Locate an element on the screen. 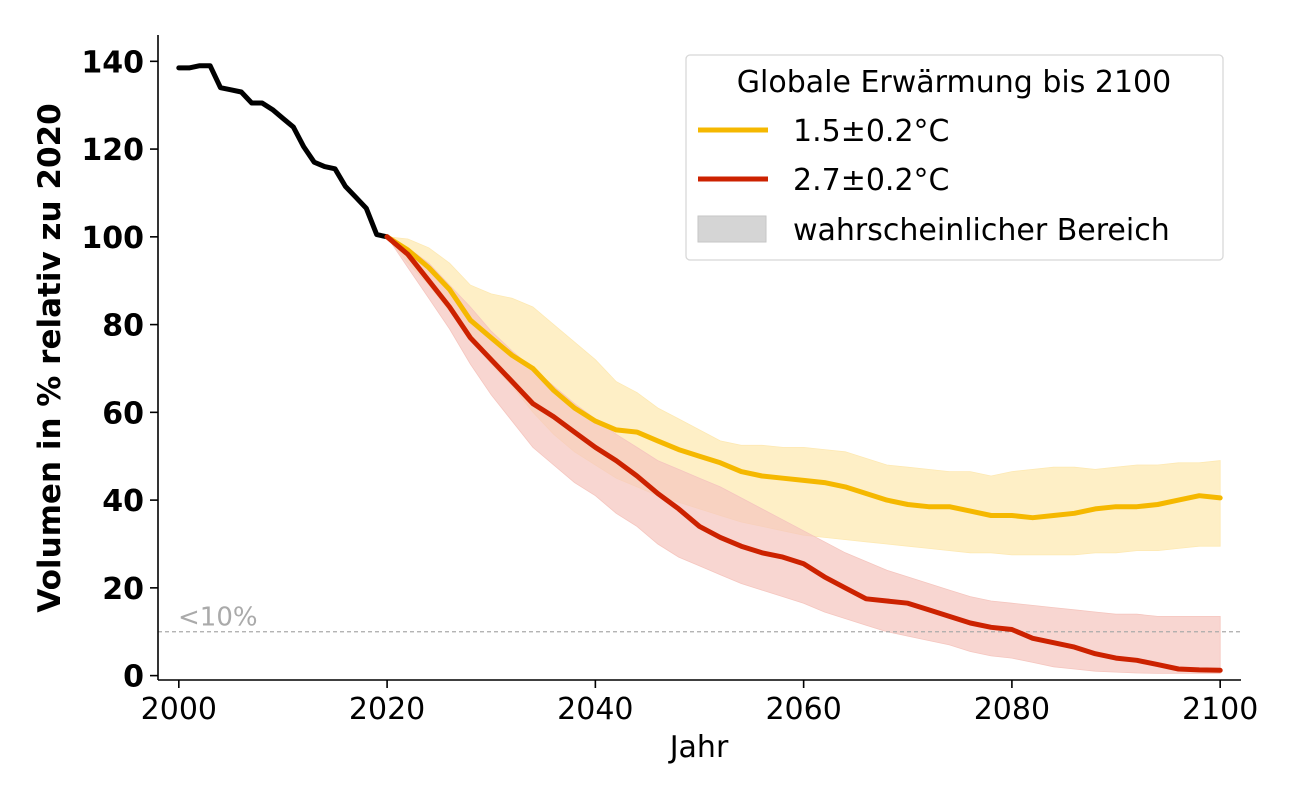 The width and height of the screenshot is (1300, 800). y-tick-label: 20 is located at coordinates (123, 589).